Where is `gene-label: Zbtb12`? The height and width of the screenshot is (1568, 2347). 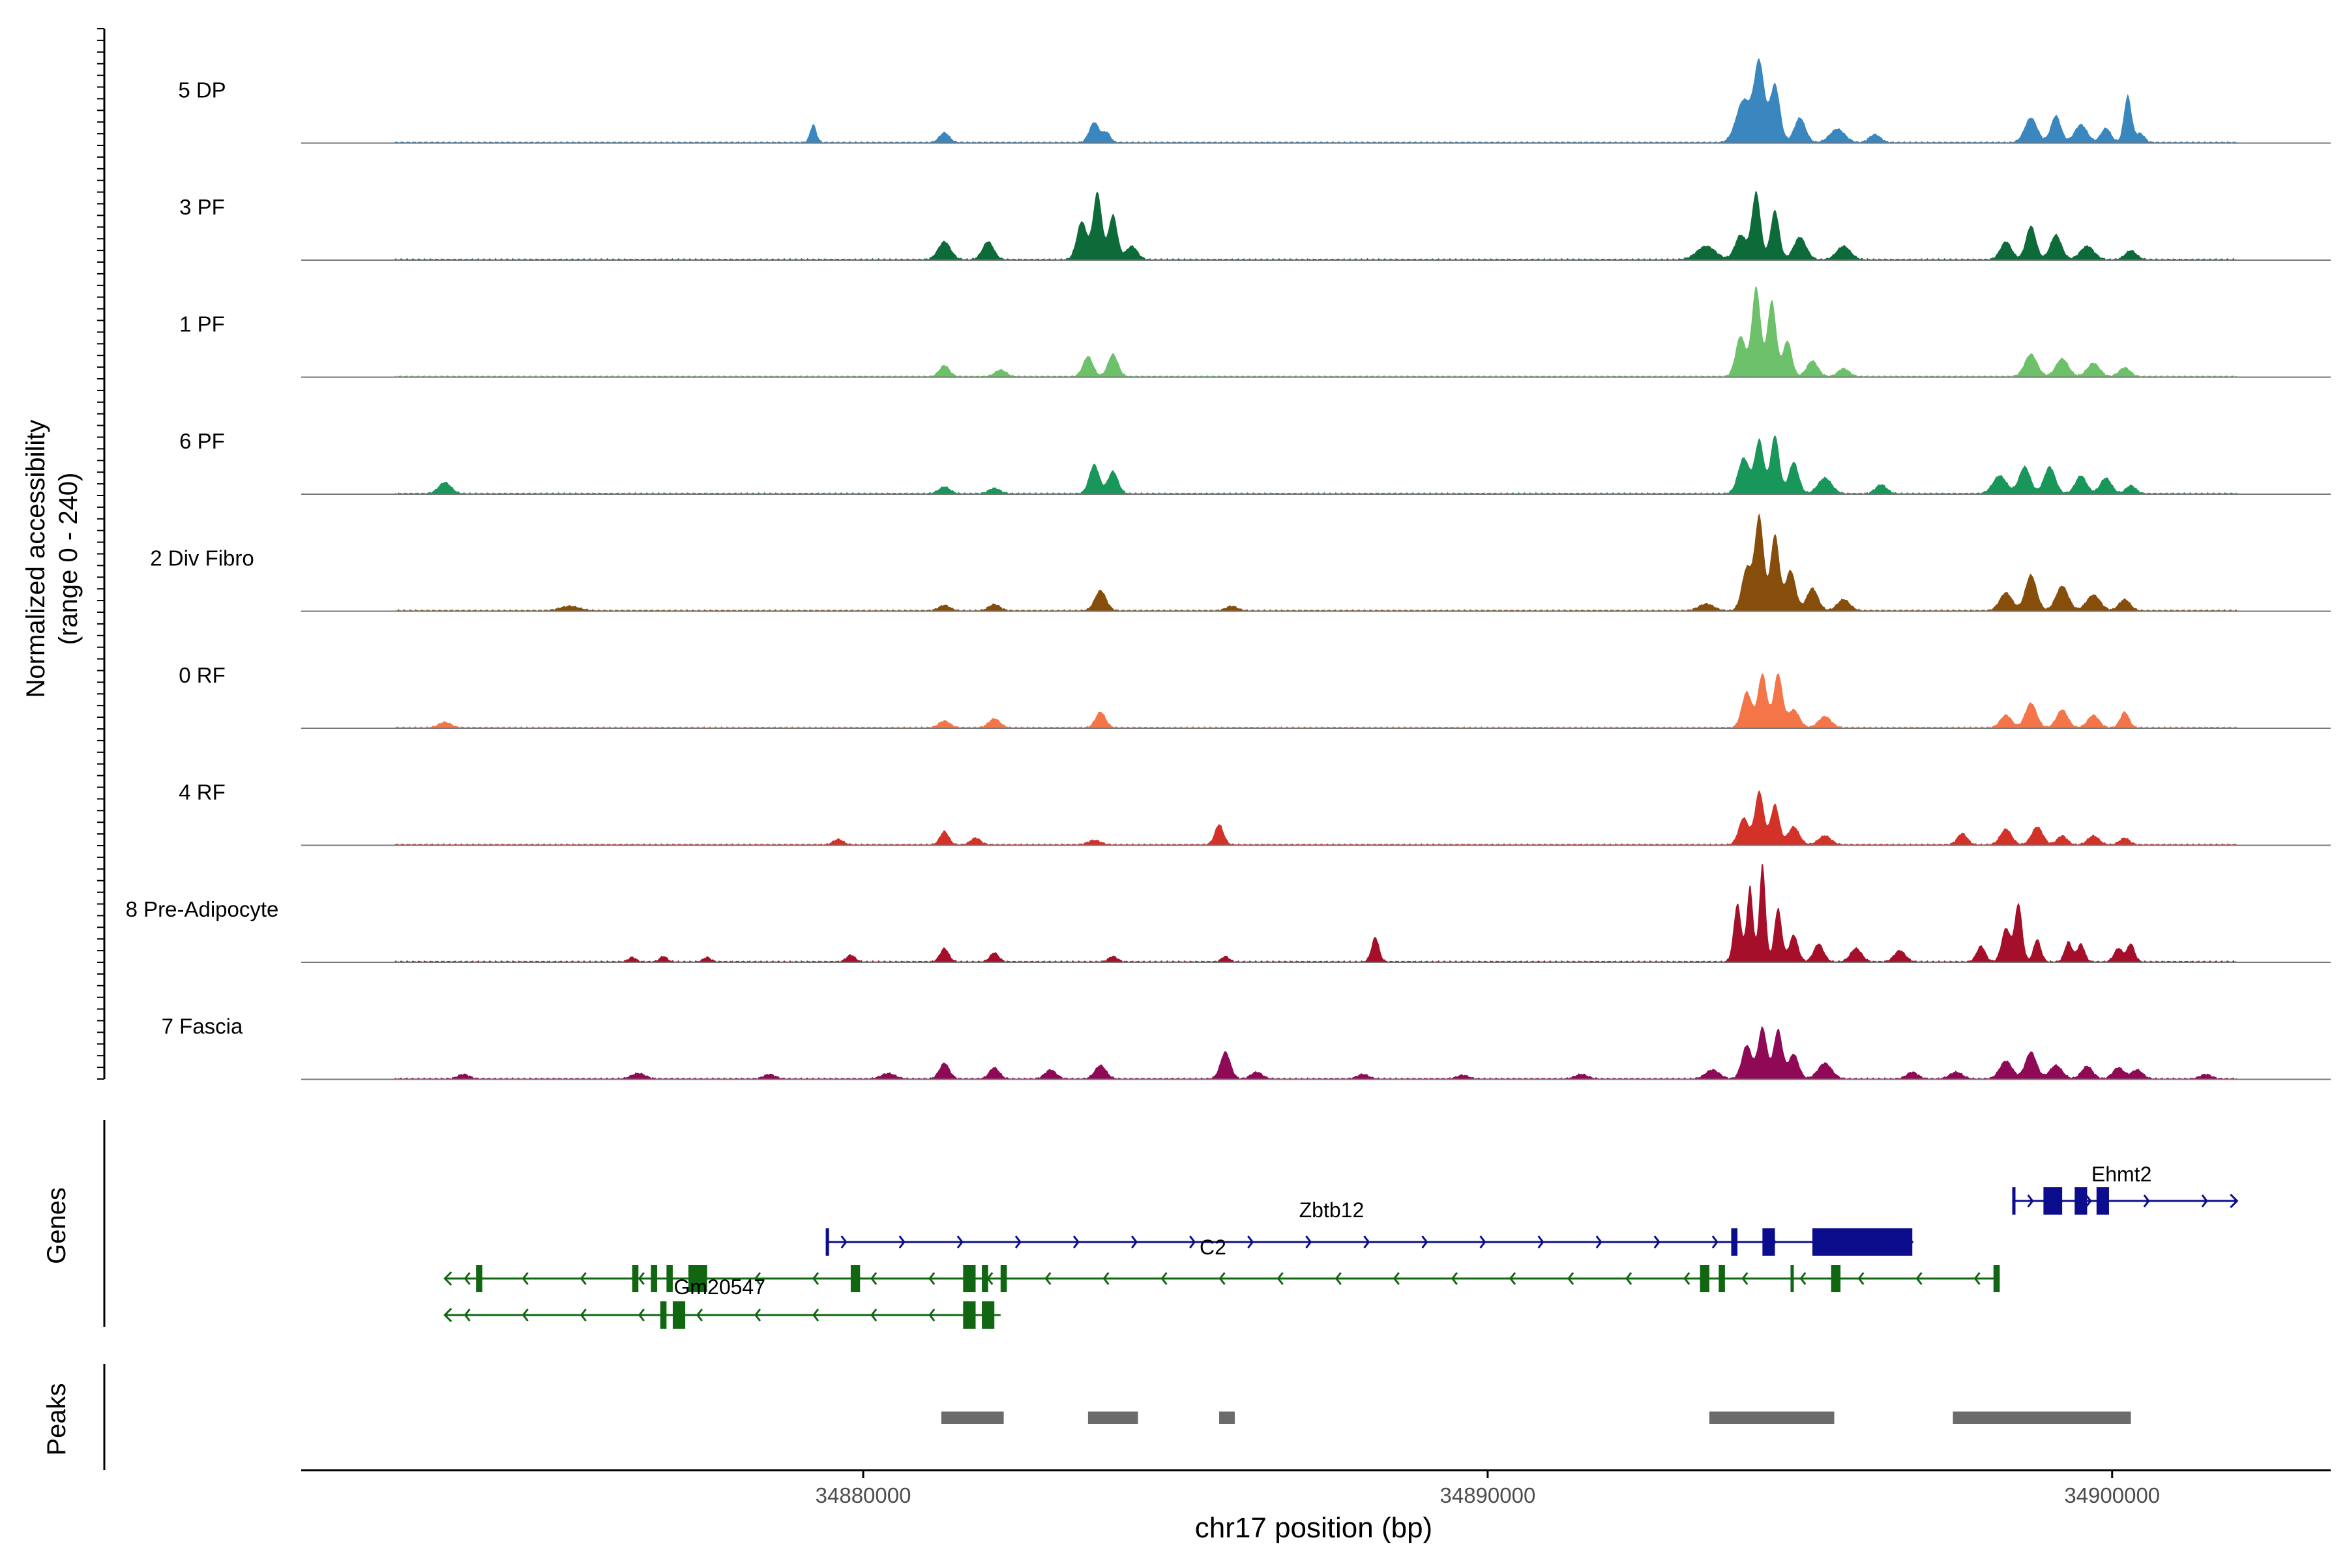 gene-label: Zbtb12 is located at coordinates (1332, 1210).